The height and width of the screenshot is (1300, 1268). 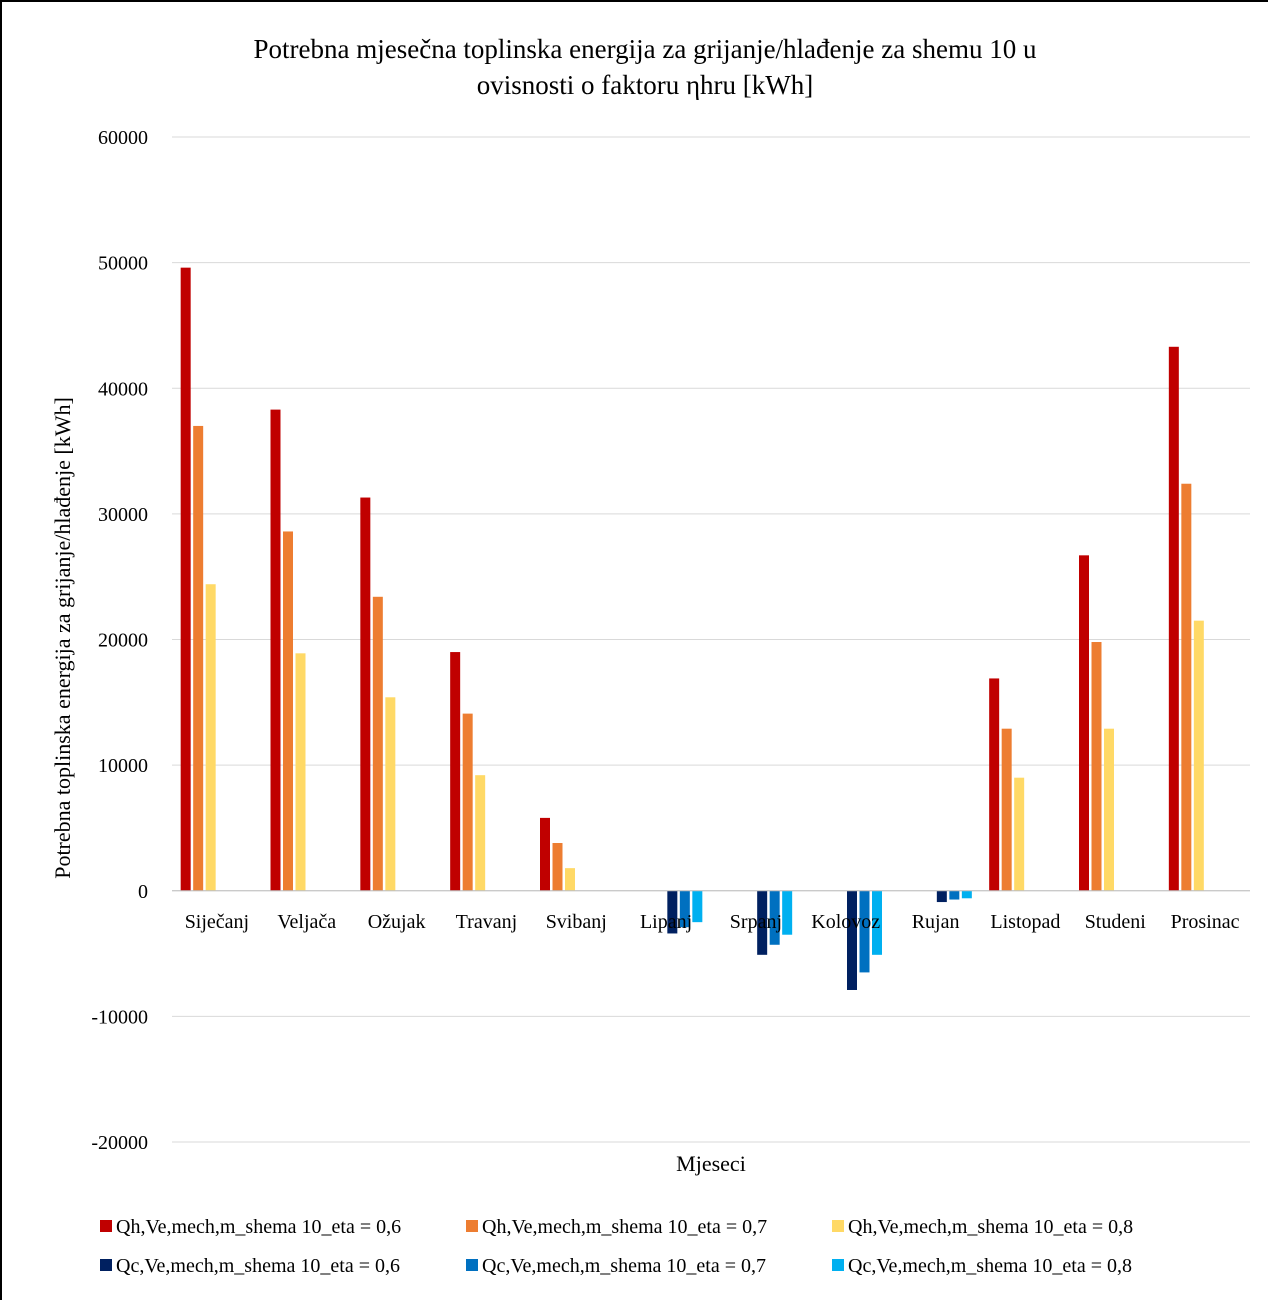 What do you see at coordinates (258, 1266) in the screenshot?
I see `legend-label: Qc,Ve,mech,m_shema 10_eta = 0,6` at bounding box center [258, 1266].